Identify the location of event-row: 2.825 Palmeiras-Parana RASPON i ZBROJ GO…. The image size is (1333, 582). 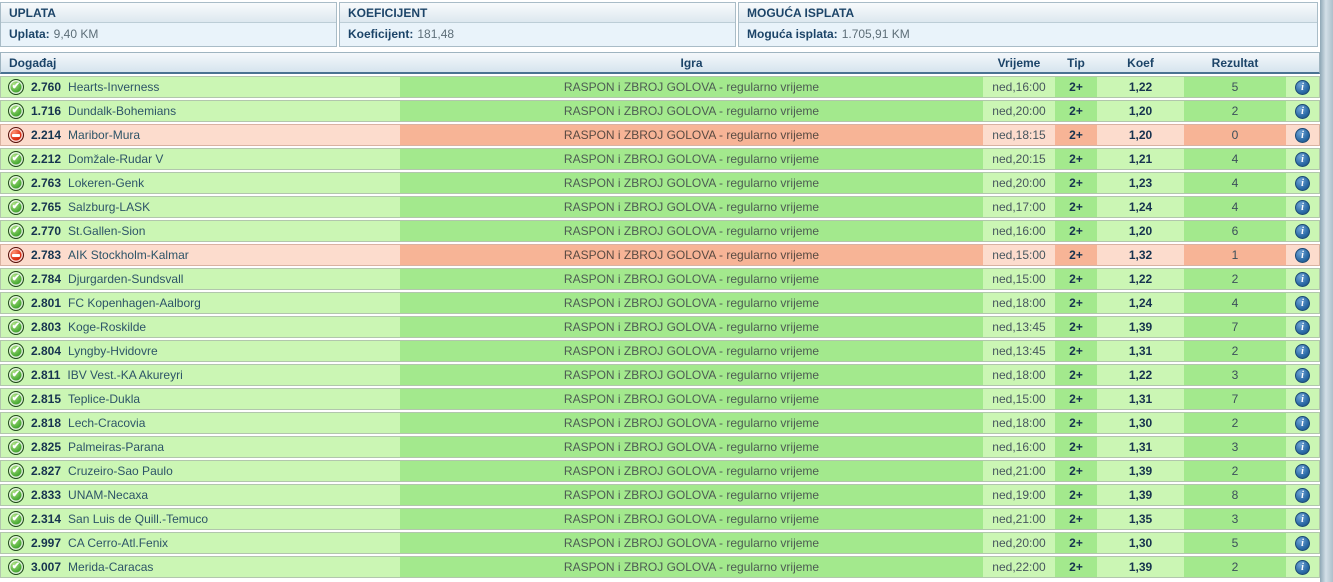
(660, 447).